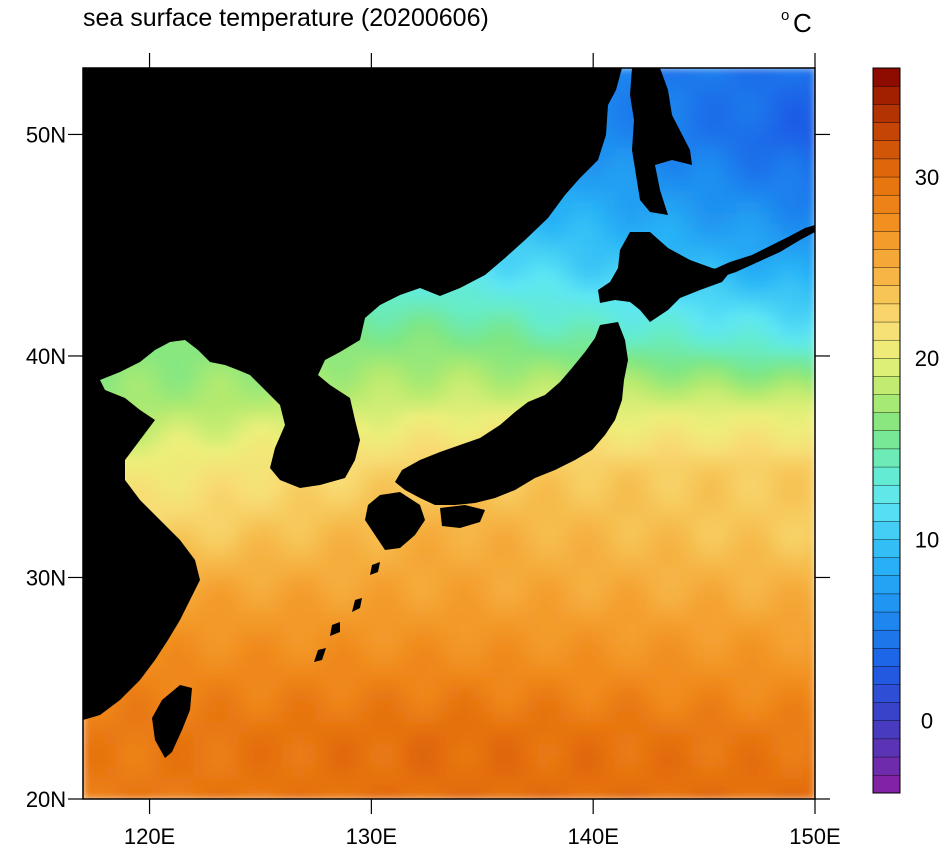 The image size is (941, 858). What do you see at coordinates (905, 430) in the screenshot?
I see `colorbar: 0 10 20 30` at bounding box center [905, 430].